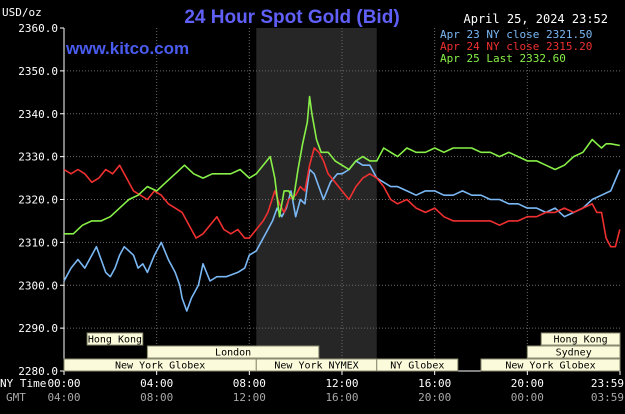  I want to click on x-label-gmt: GMT, so click(16, 397).